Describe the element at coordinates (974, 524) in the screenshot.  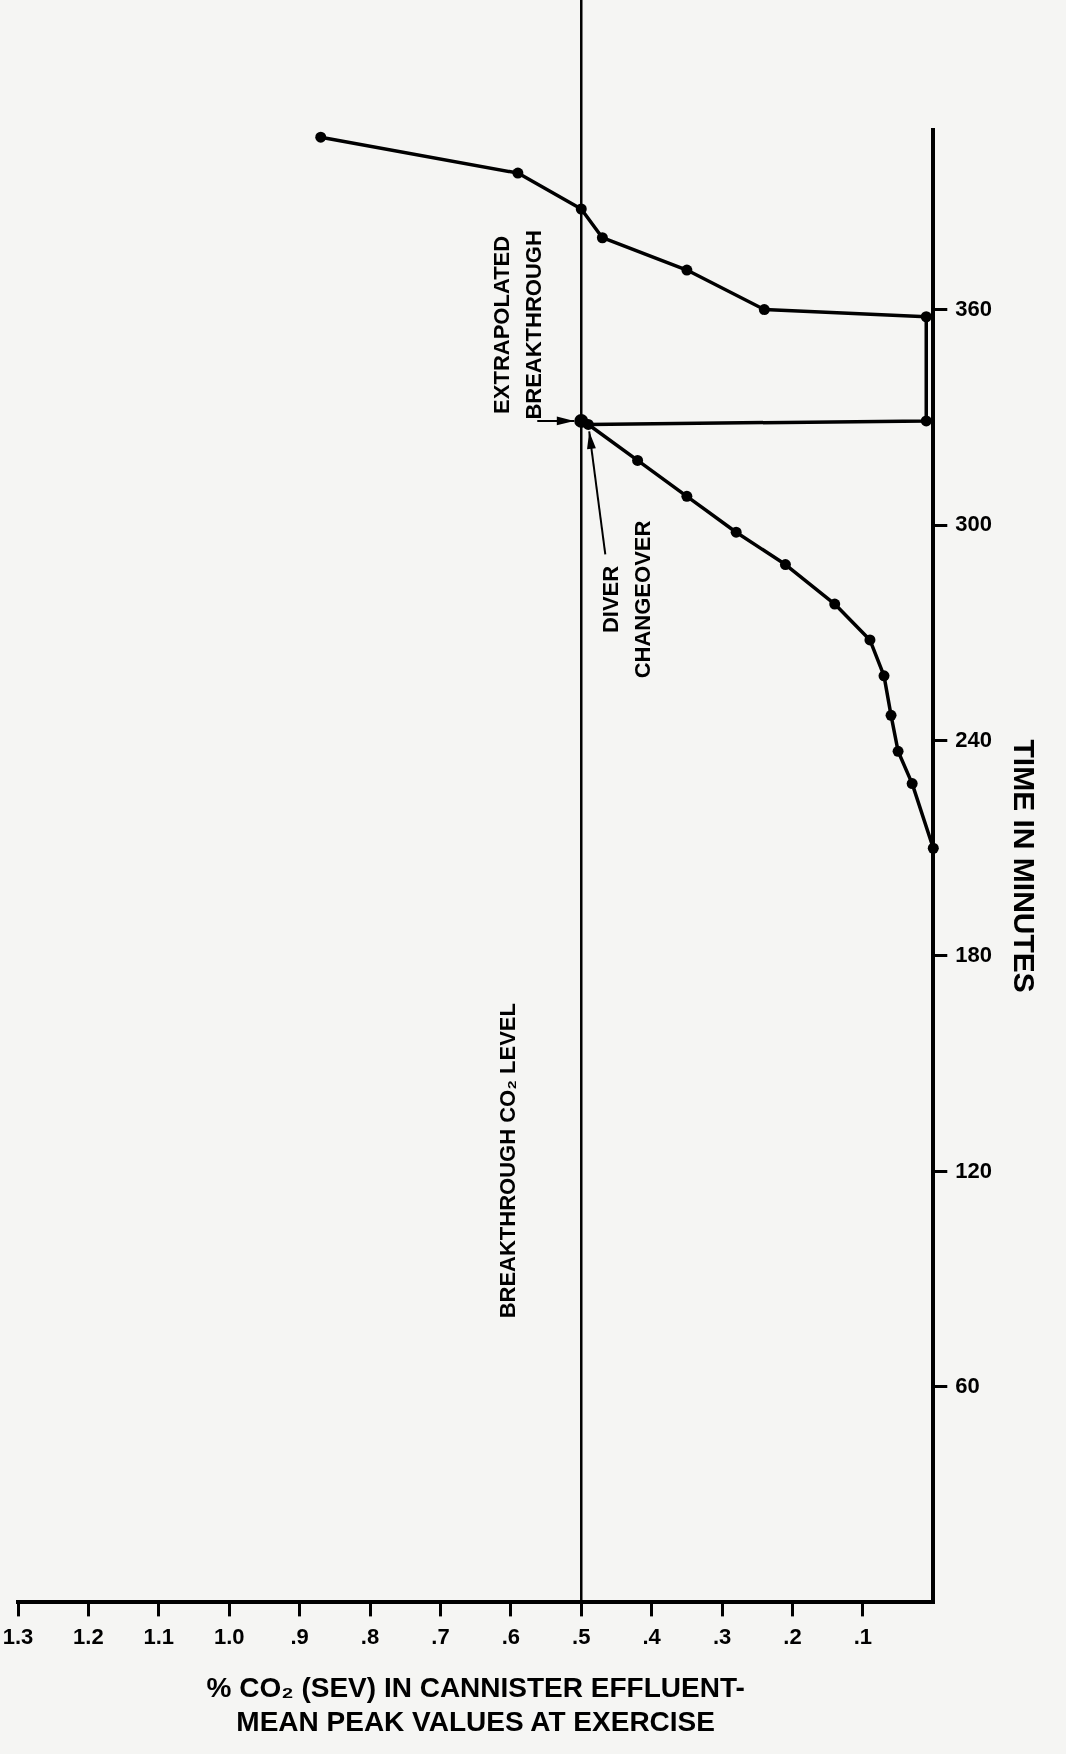
I see `y-tick-label: 300` at that location.